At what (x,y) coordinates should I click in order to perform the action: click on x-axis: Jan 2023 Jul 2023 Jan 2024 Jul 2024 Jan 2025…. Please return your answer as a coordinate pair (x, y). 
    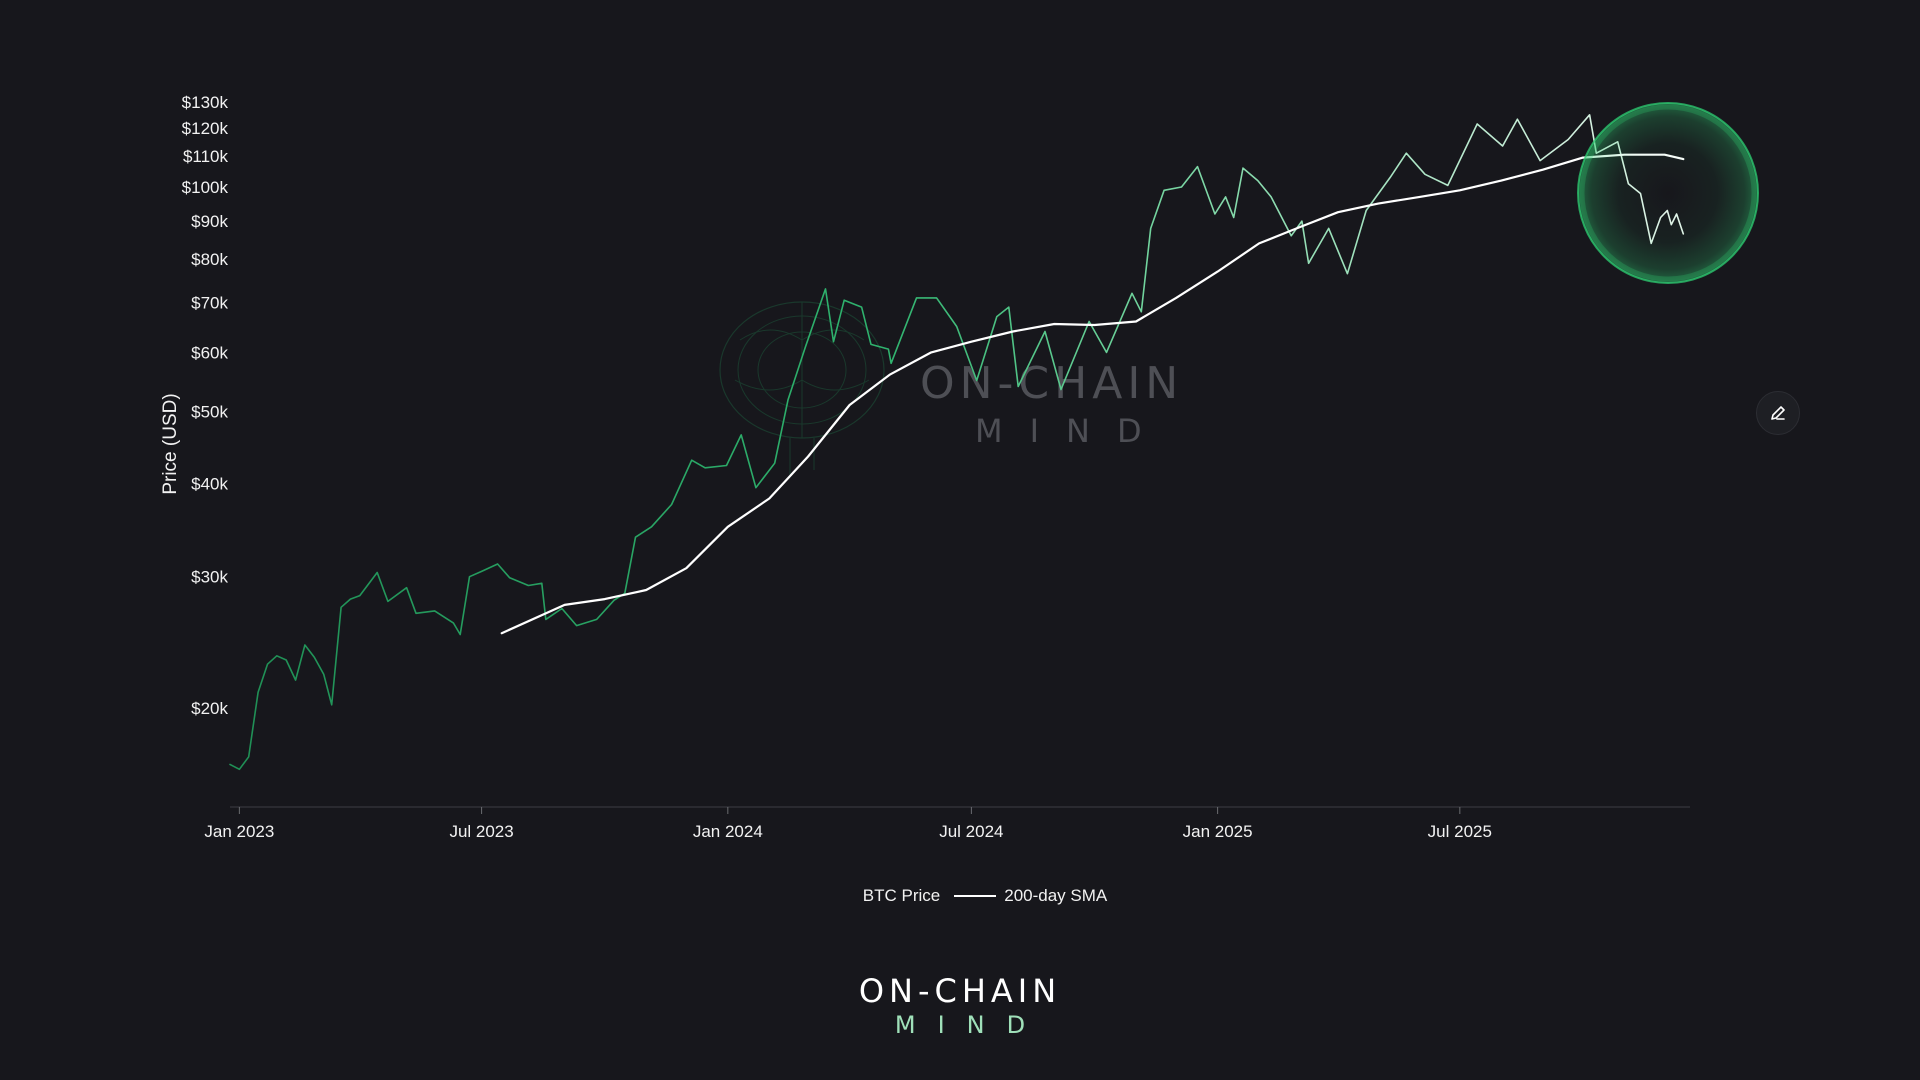
    Looking at the image, I should click on (848, 824).